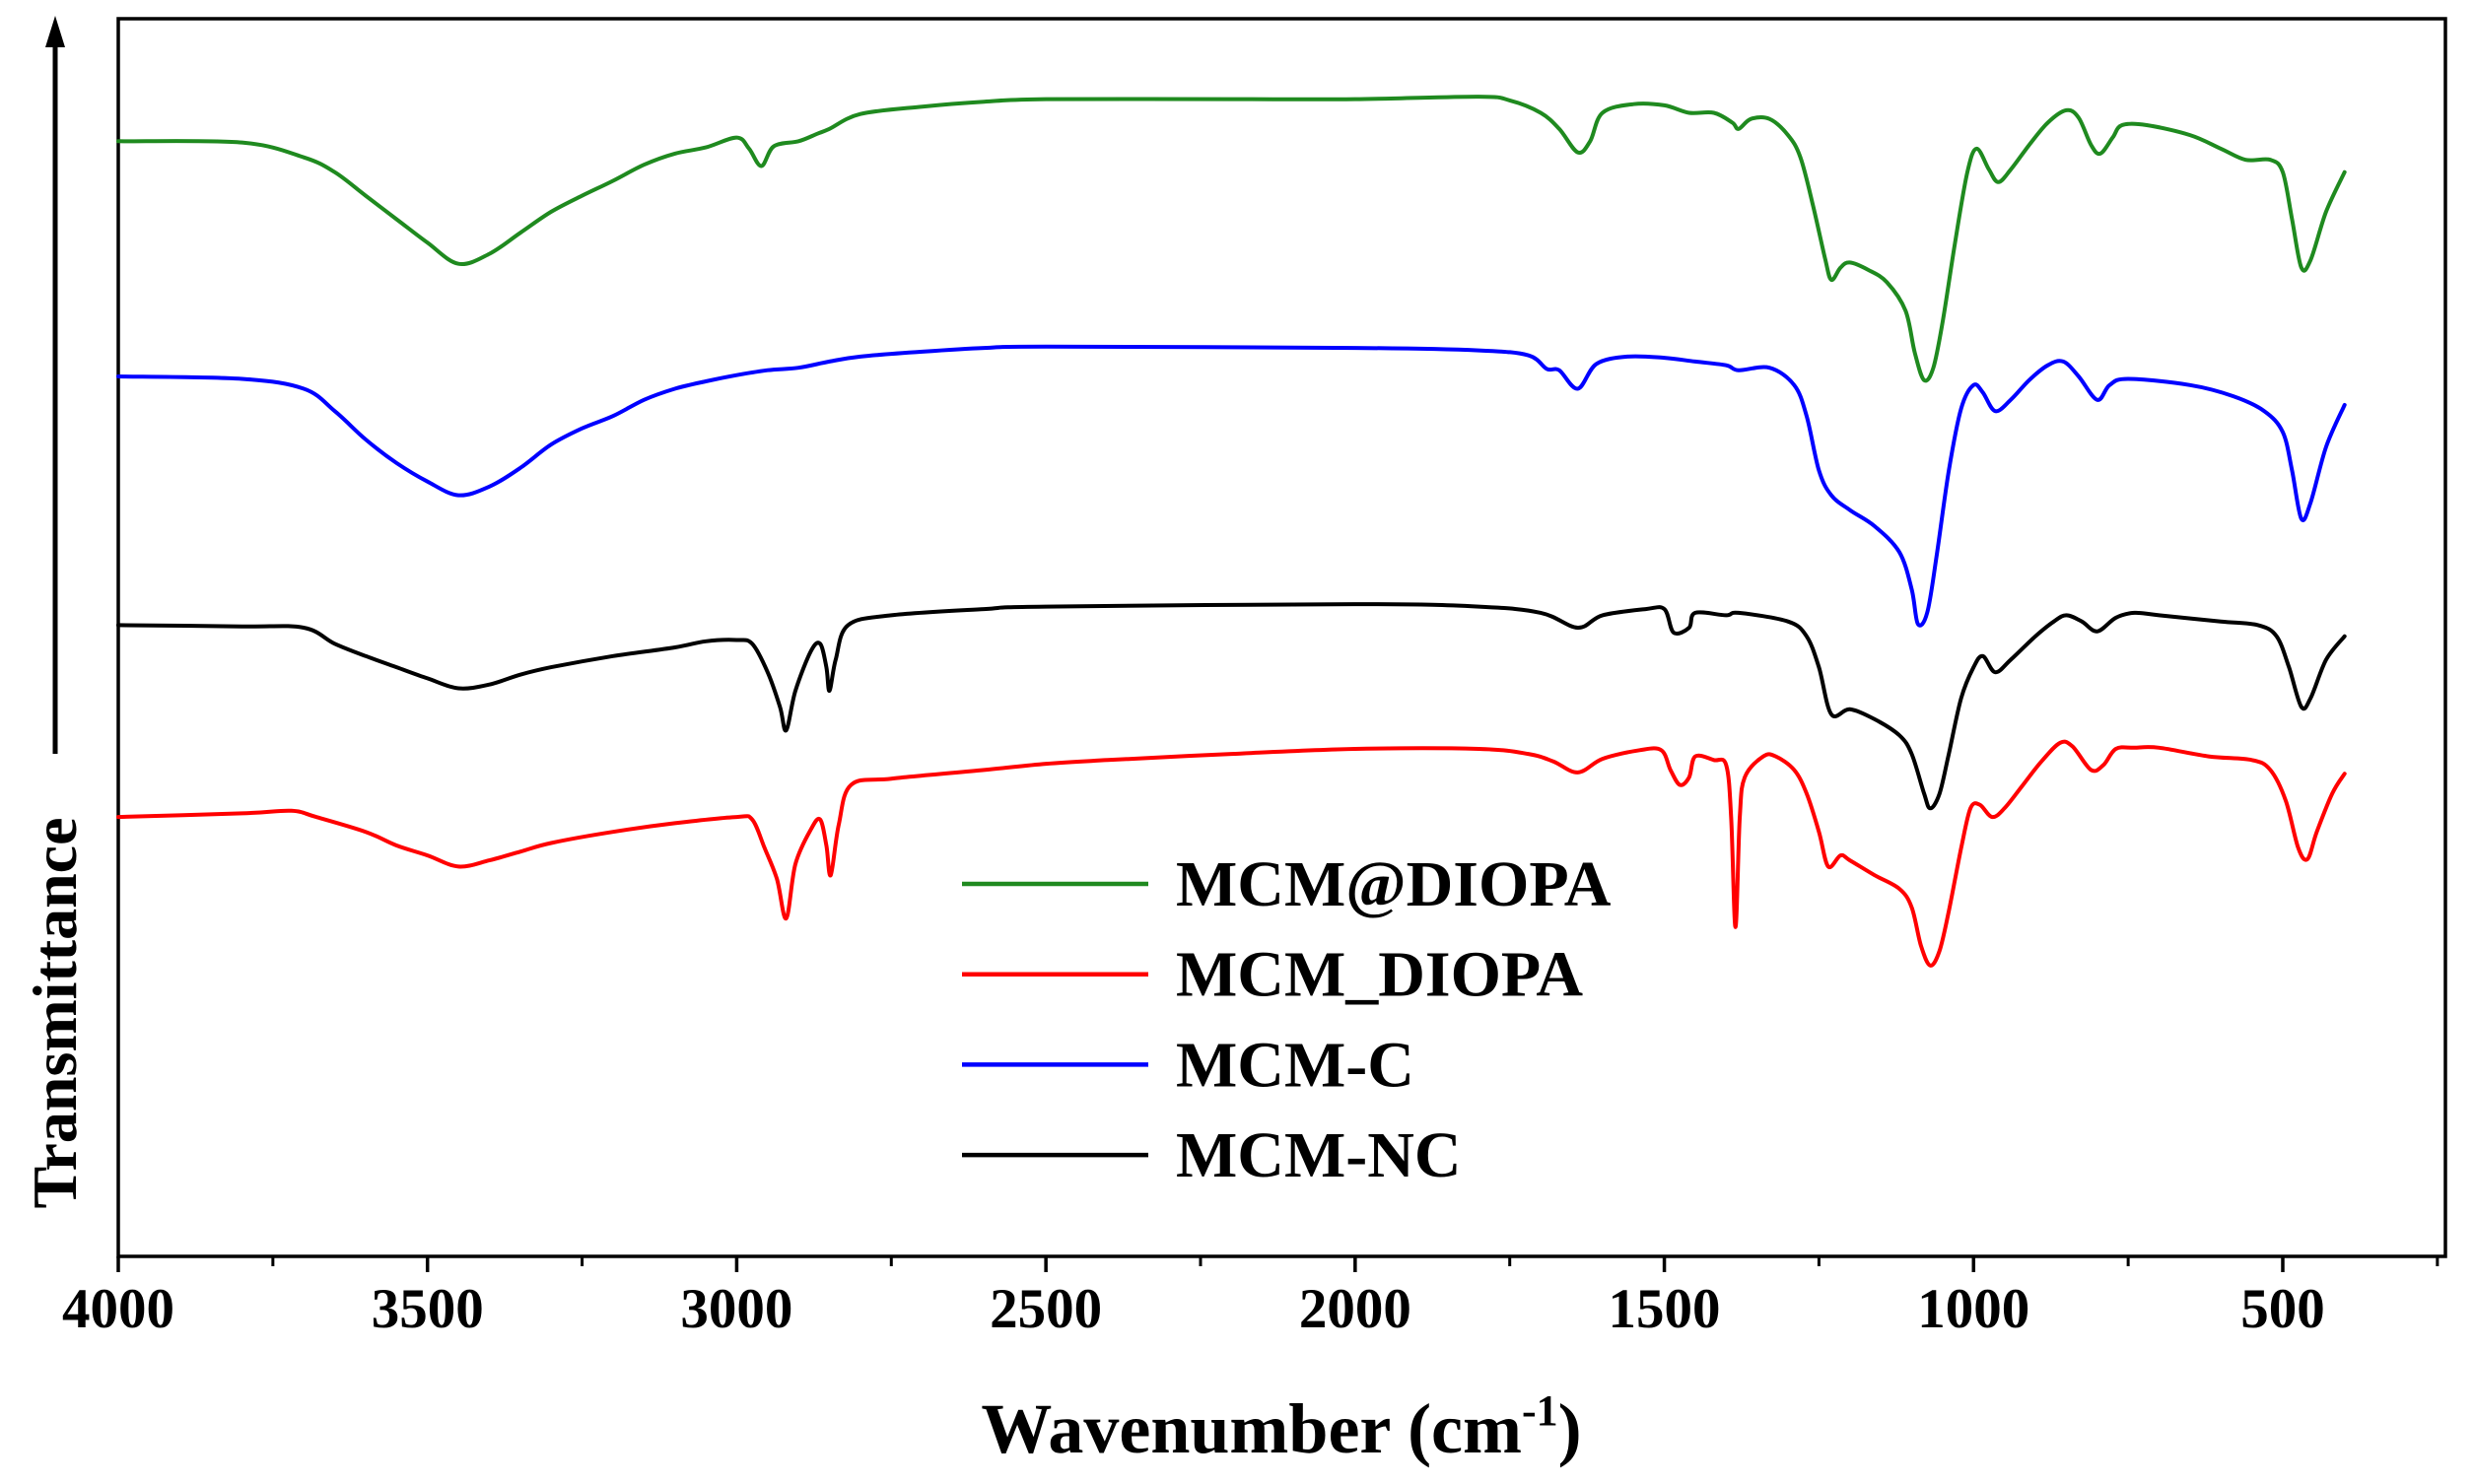  What do you see at coordinates (428, 1309) in the screenshot?
I see `x-tick-label: 3500` at bounding box center [428, 1309].